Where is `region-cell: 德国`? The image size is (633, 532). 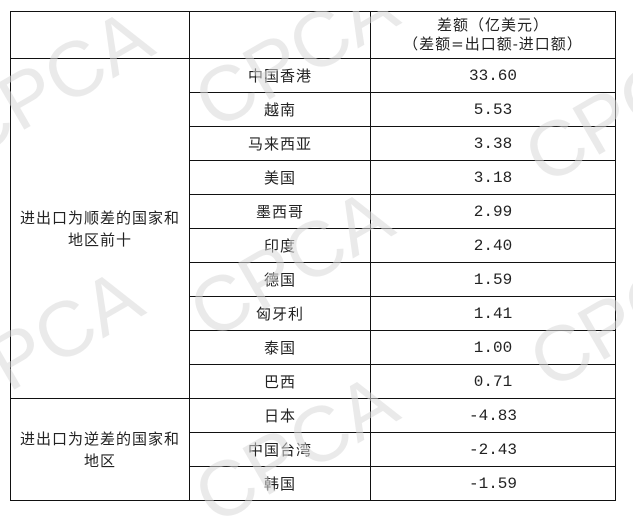 region-cell: 德国 is located at coordinates (280, 280).